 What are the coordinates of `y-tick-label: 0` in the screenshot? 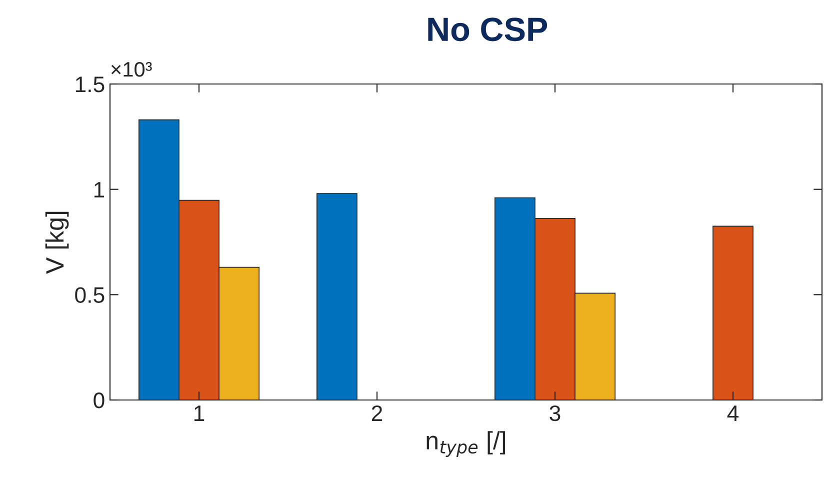 It's located at (99, 400).